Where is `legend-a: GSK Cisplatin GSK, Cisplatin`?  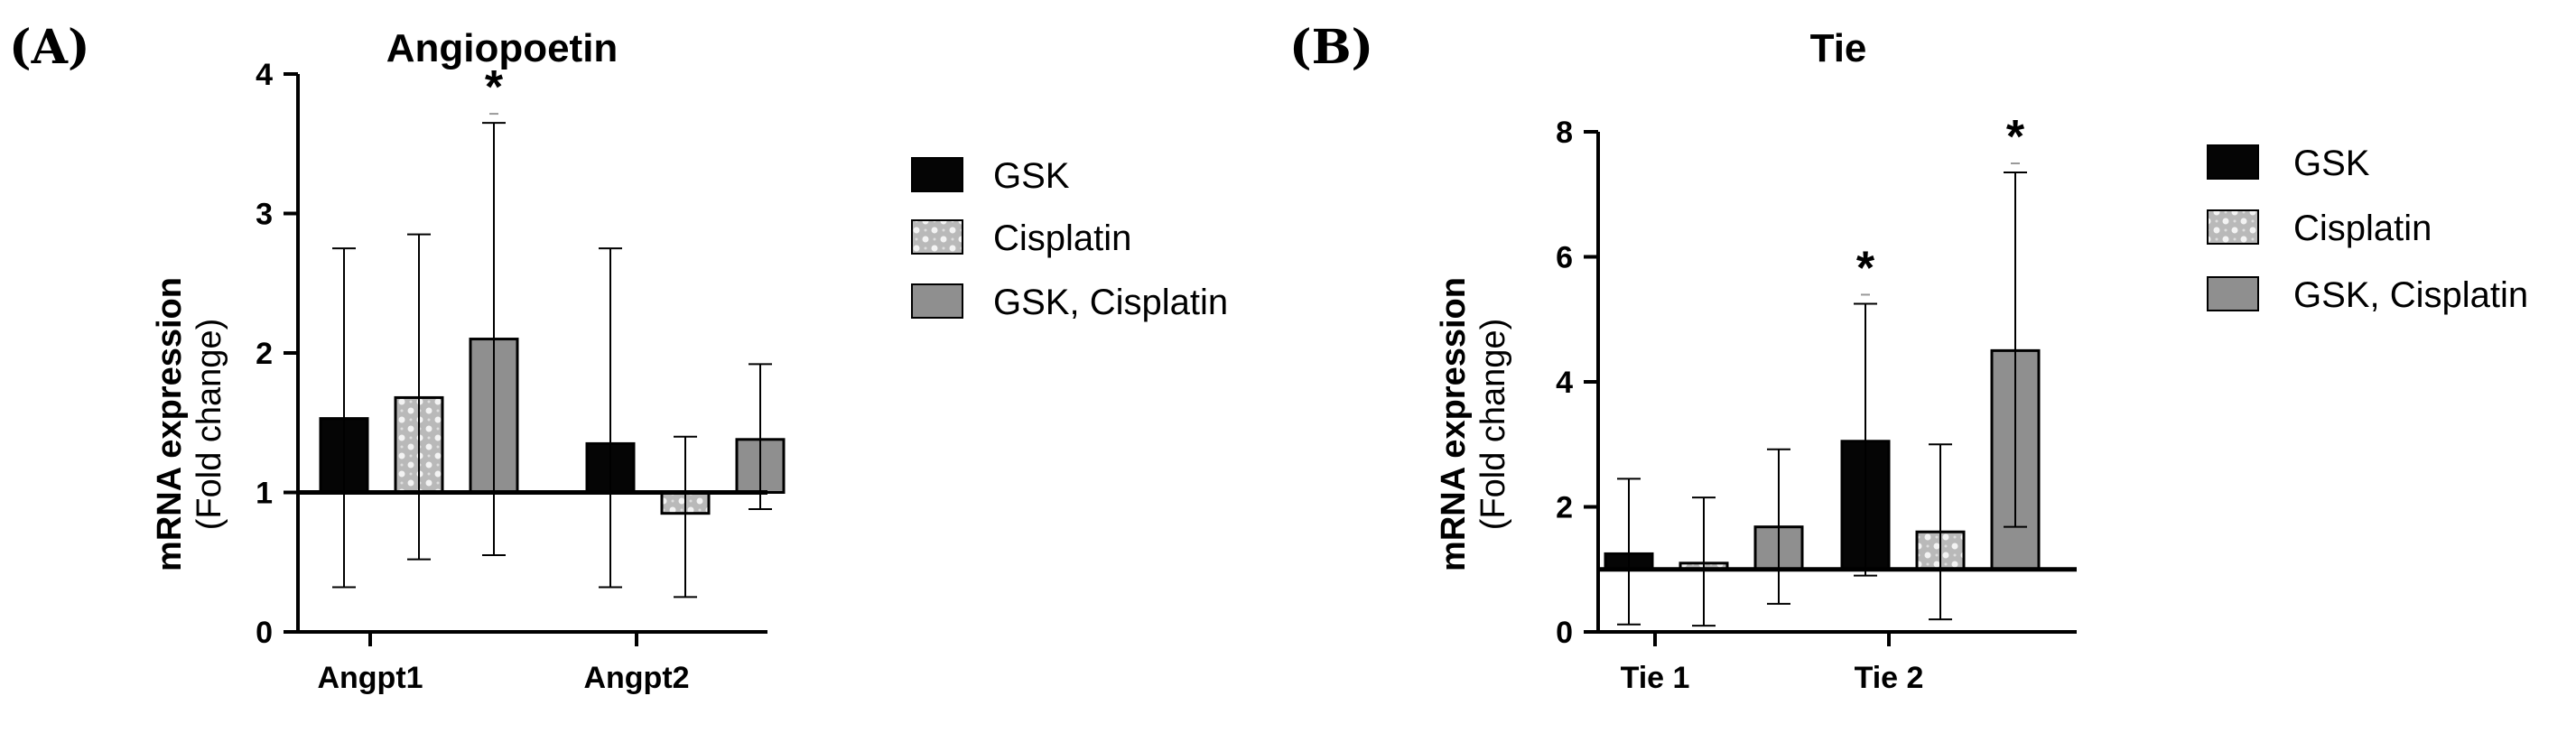
legend-a: GSK Cisplatin GSK, Cisplatin is located at coordinates (1069, 239).